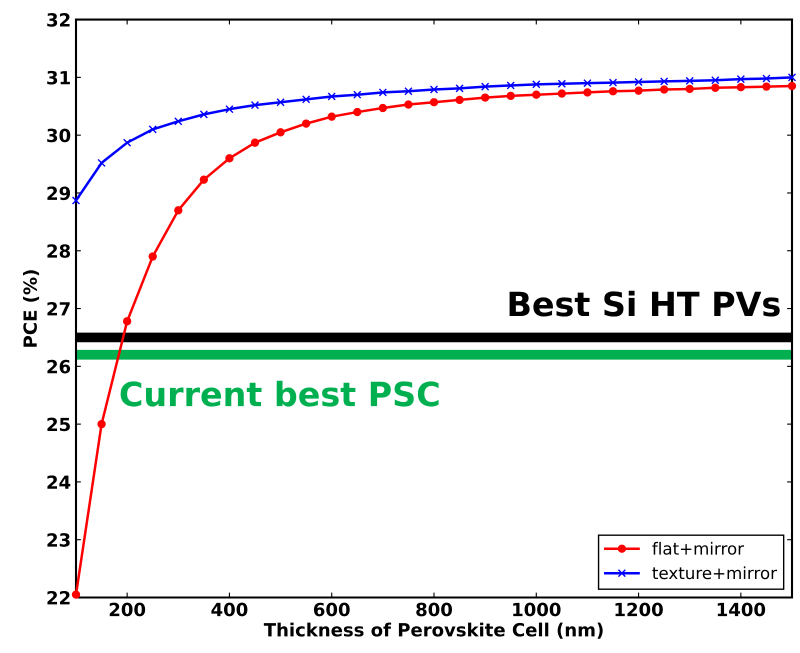 Image resolution: width=800 pixels, height=653 pixels. I want to click on x-tick-label: 200, so click(128, 609).